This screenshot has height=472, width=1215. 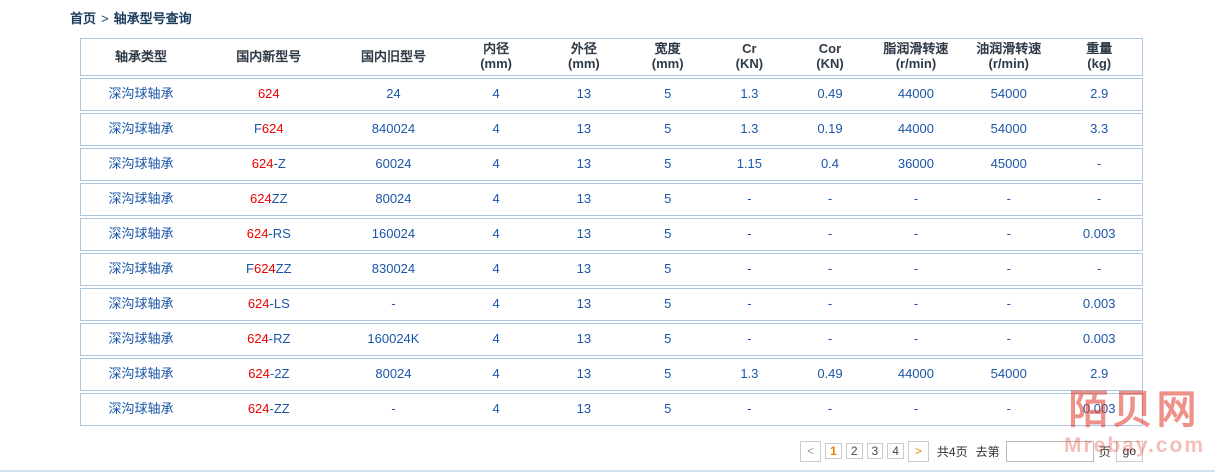 What do you see at coordinates (1049, 451) in the screenshot?
I see `page-number-input` at bounding box center [1049, 451].